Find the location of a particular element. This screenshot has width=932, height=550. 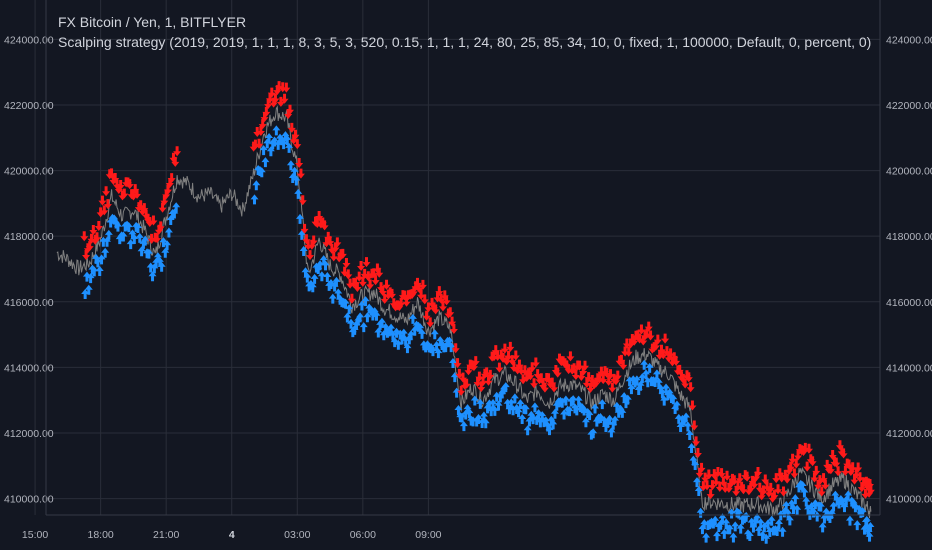

y-tick-label-left: 412000.00 is located at coordinates (29, 434).